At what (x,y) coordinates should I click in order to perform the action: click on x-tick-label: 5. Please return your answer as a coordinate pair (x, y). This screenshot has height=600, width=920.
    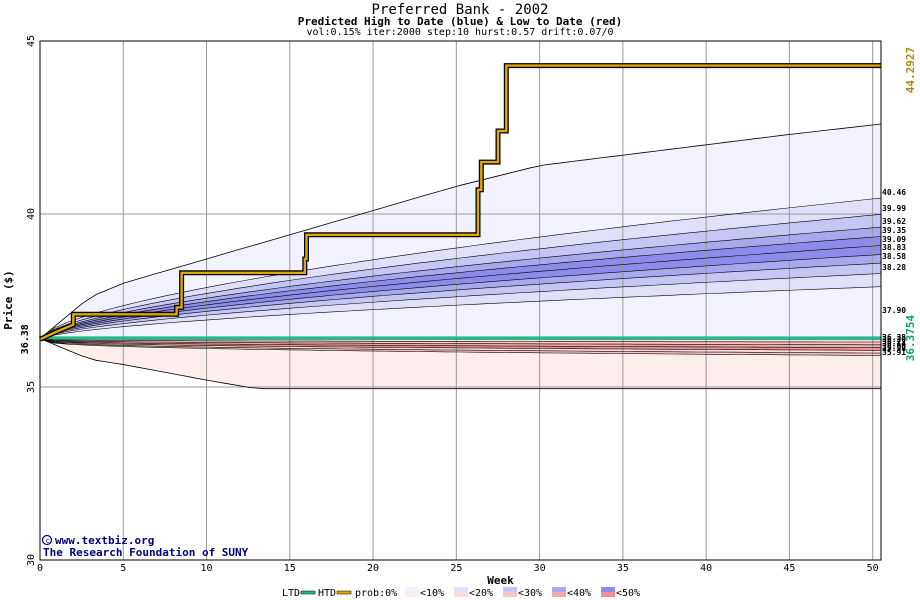
    Looking at the image, I should click on (123, 568).